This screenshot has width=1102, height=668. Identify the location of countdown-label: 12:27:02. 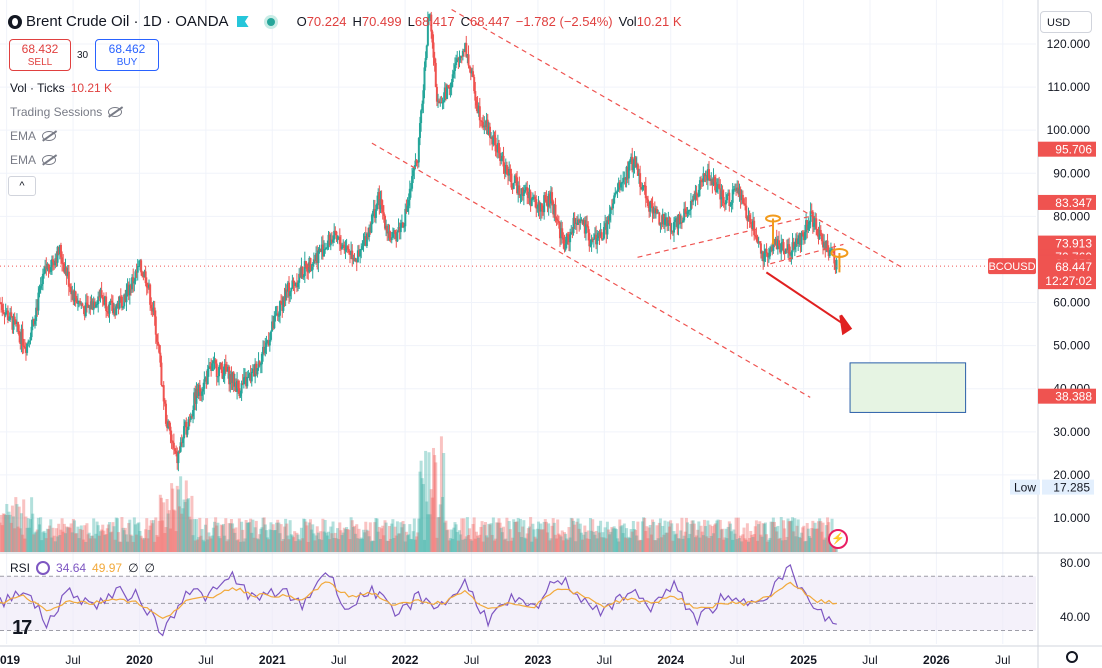
(1068, 281).